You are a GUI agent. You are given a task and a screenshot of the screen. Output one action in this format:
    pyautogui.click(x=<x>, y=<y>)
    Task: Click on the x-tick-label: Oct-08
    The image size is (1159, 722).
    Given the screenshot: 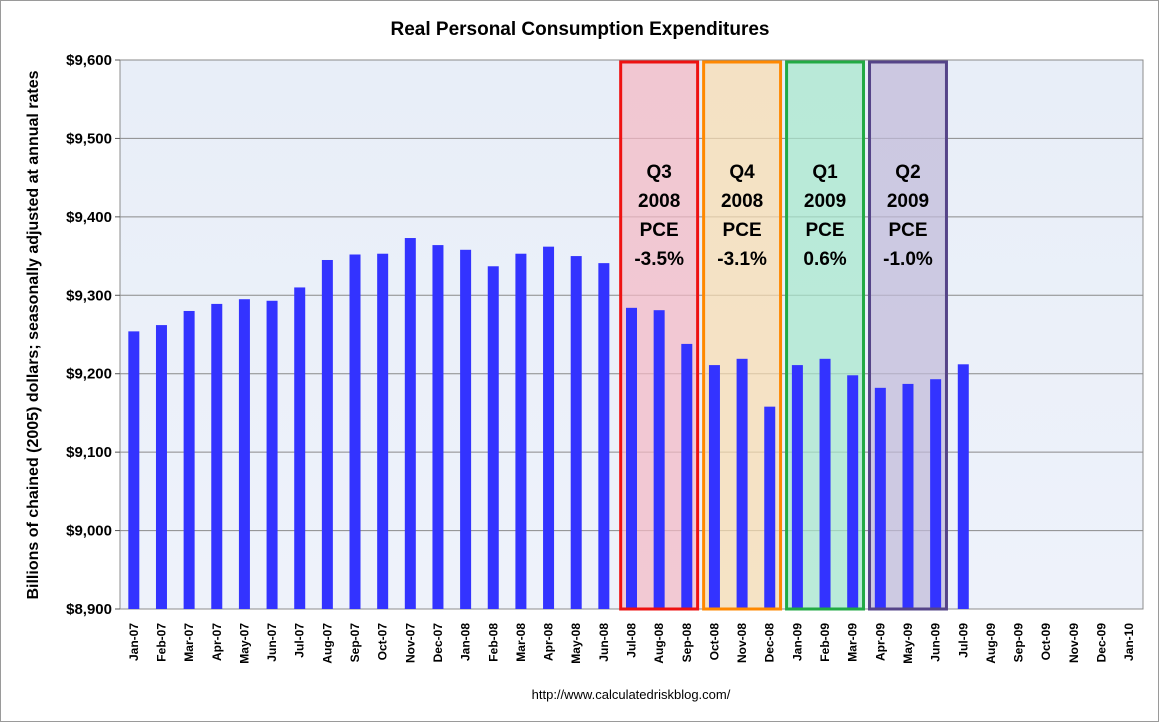 What is the action you would take?
    pyautogui.click(x=714, y=642)
    